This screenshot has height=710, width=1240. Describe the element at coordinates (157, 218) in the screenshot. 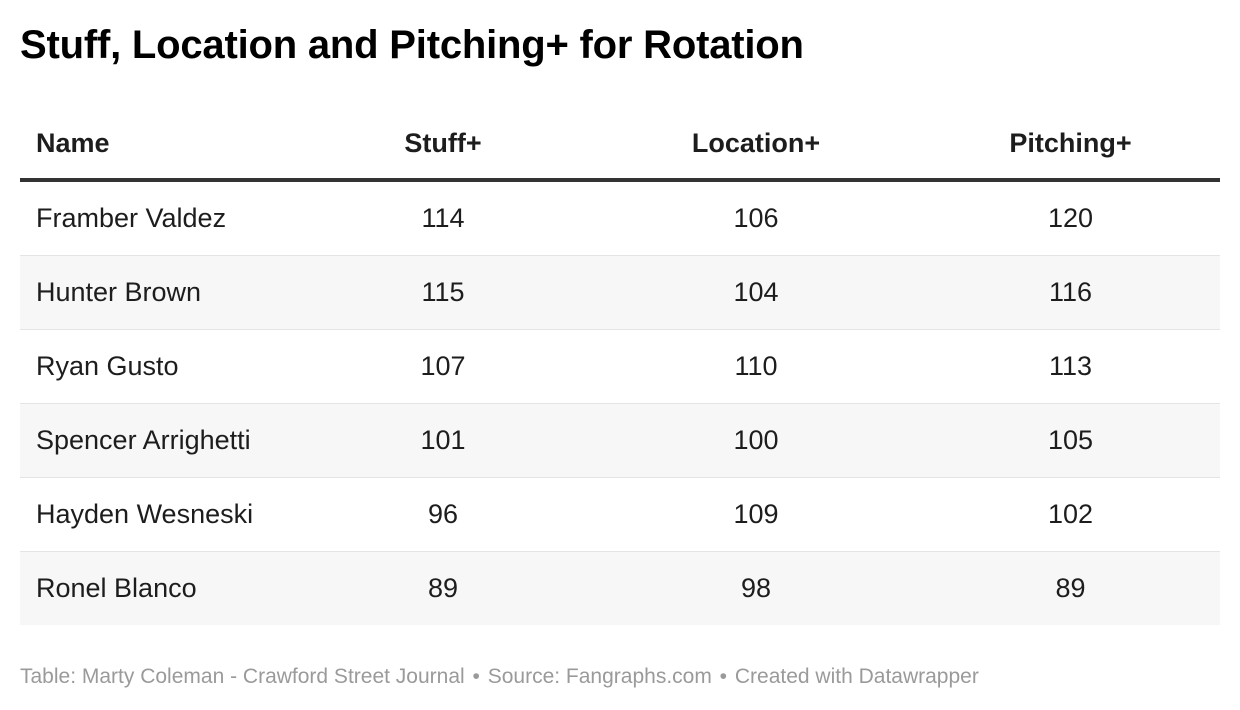

I see `cell-name: Framber Valdez` at that location.